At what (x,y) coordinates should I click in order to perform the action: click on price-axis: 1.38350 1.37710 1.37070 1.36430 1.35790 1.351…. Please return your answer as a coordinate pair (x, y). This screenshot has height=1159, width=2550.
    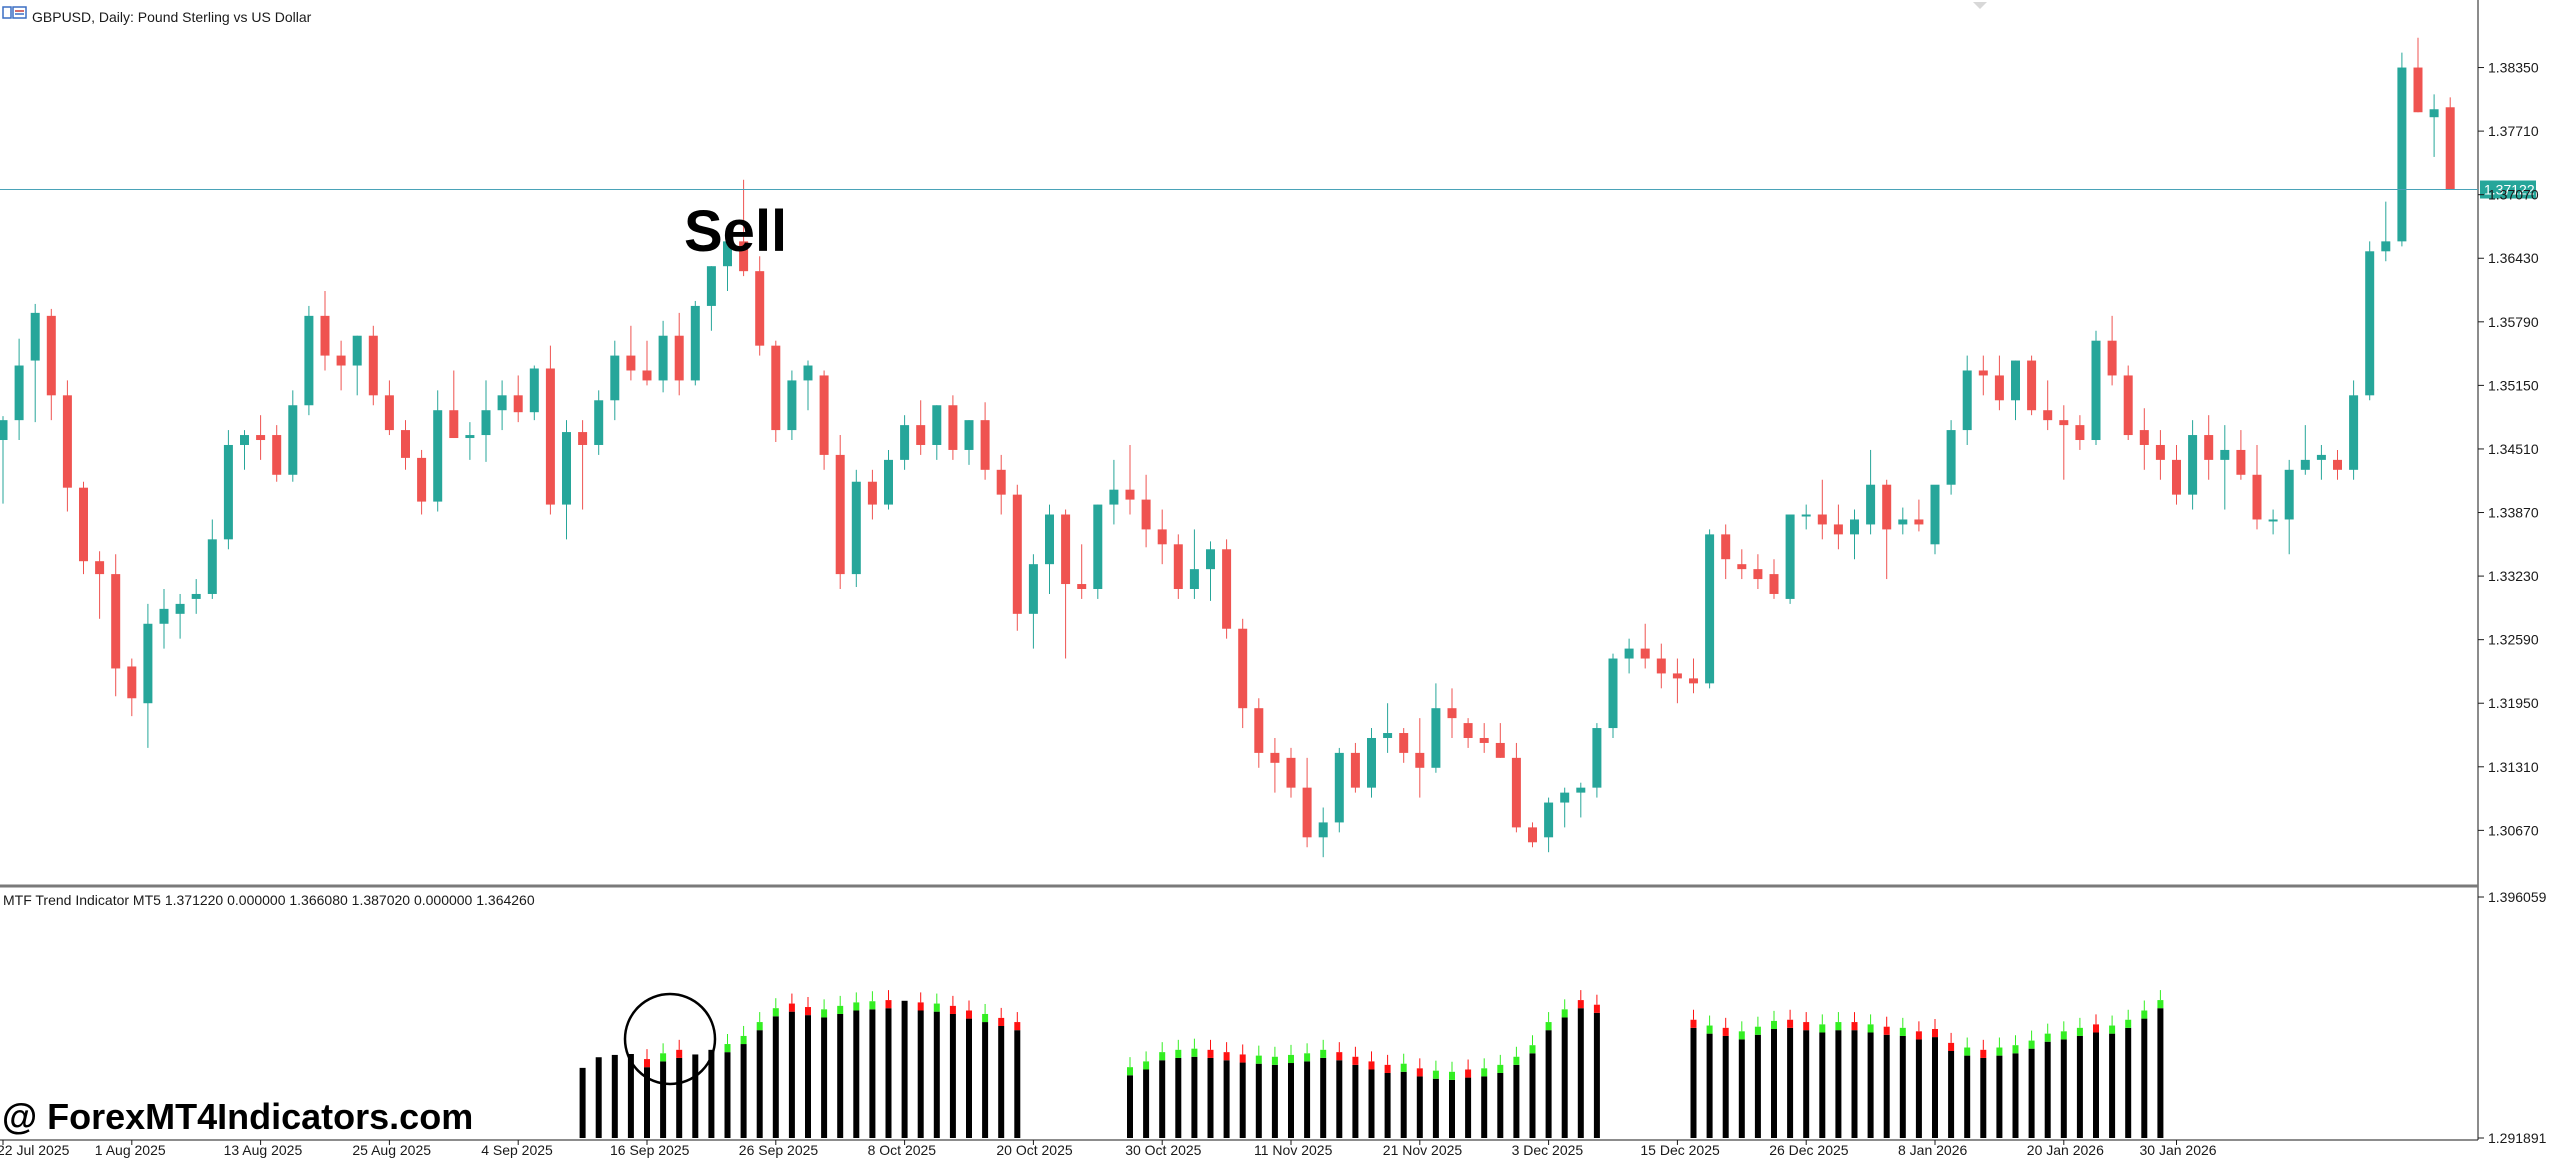
    Looking at the image, I should click on (2508, 449).